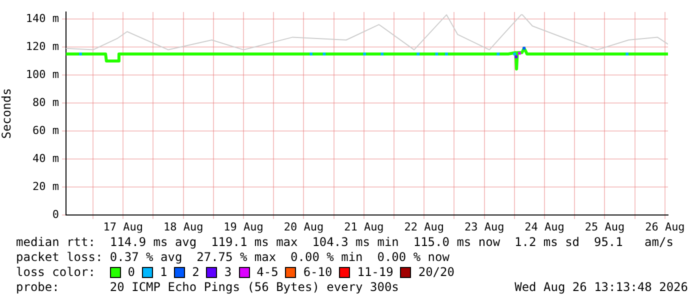 The width and height of the screenshot is (697, 297). Describe the element at coordinates (46, 102) in the screenshot. I see `y-tick-label: 80 m` at that location.